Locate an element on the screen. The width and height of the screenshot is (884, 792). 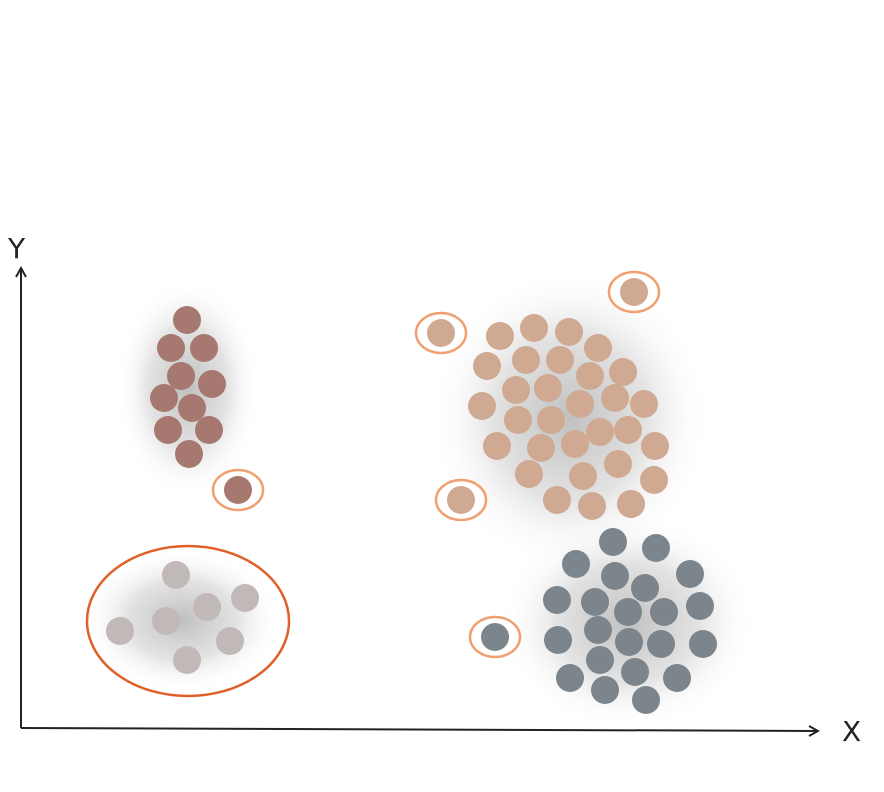
y-axis-label: Y is located at coordinates (16, 248).